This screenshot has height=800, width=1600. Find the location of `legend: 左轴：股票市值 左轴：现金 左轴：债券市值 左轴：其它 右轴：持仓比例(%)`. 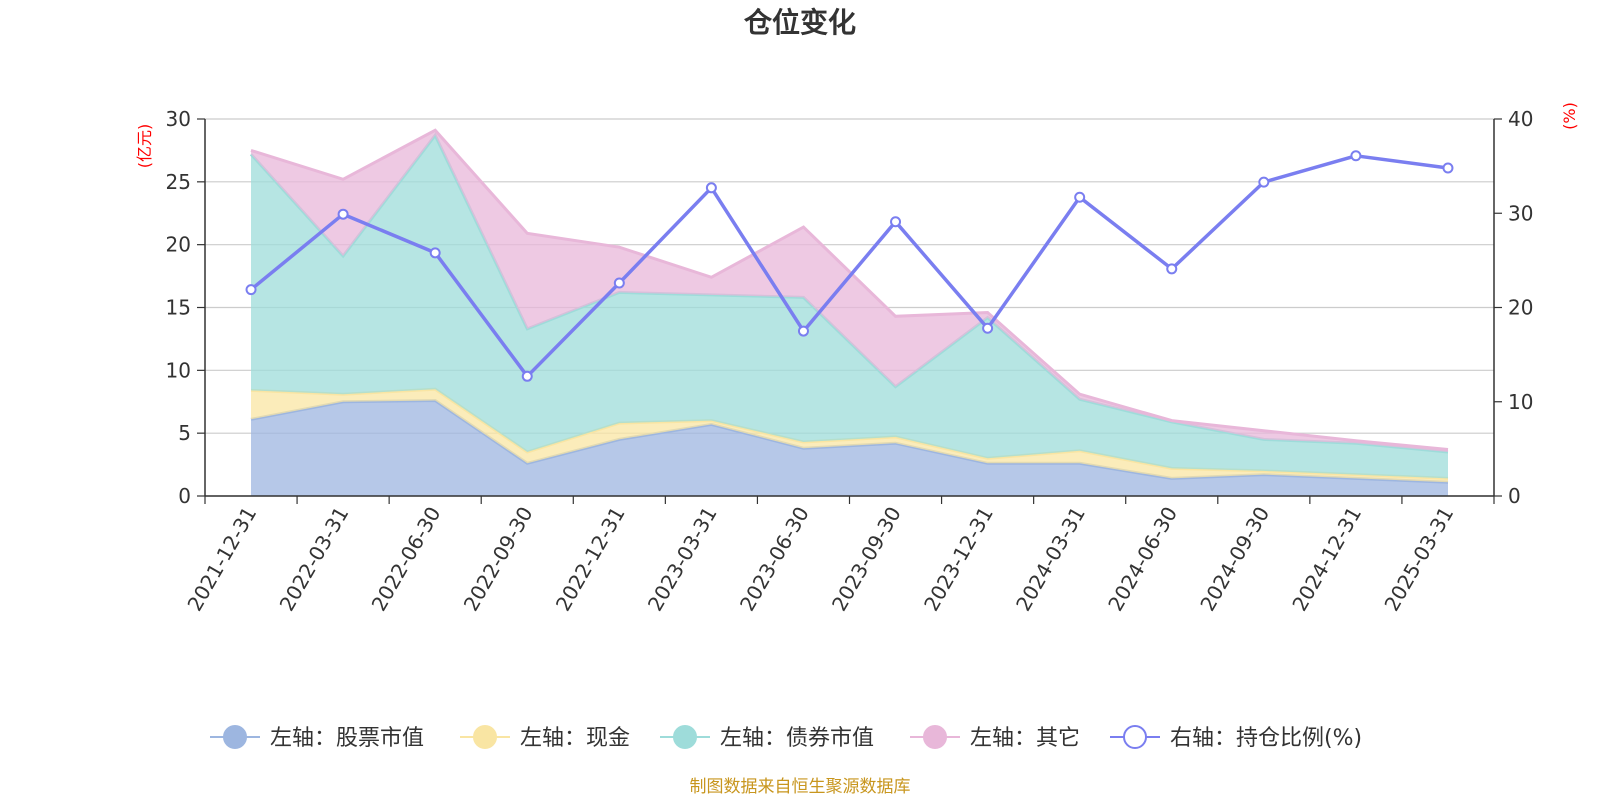

legend: 左轴：股票市值 左轴：现金 左轴：债券市值 左轴：其它 右轴：持仓比例(%) is located at coordinates (786, 738).